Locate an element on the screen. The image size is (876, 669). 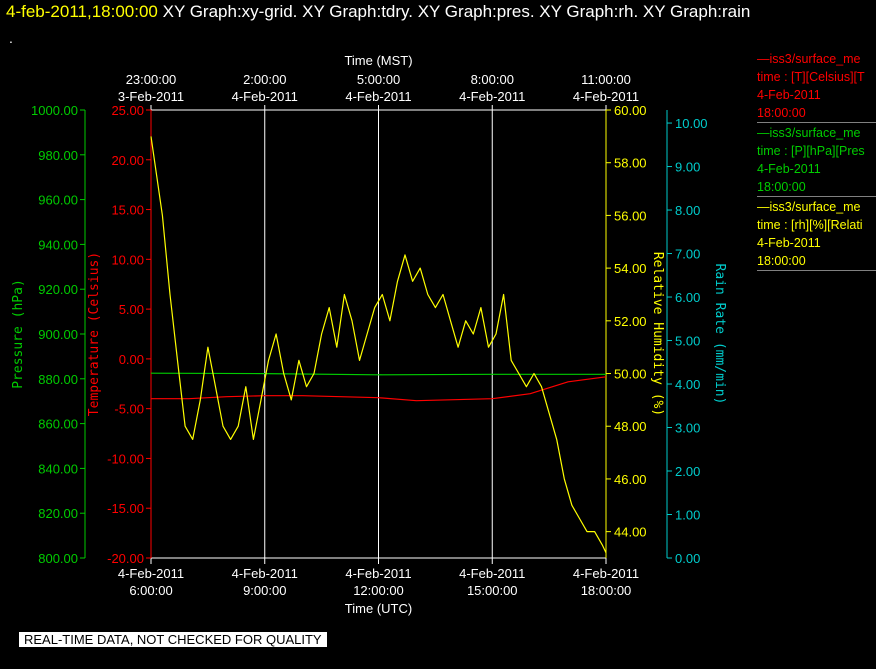
temperature-tick-label: 15.00 is located at coordinates (127, 210).